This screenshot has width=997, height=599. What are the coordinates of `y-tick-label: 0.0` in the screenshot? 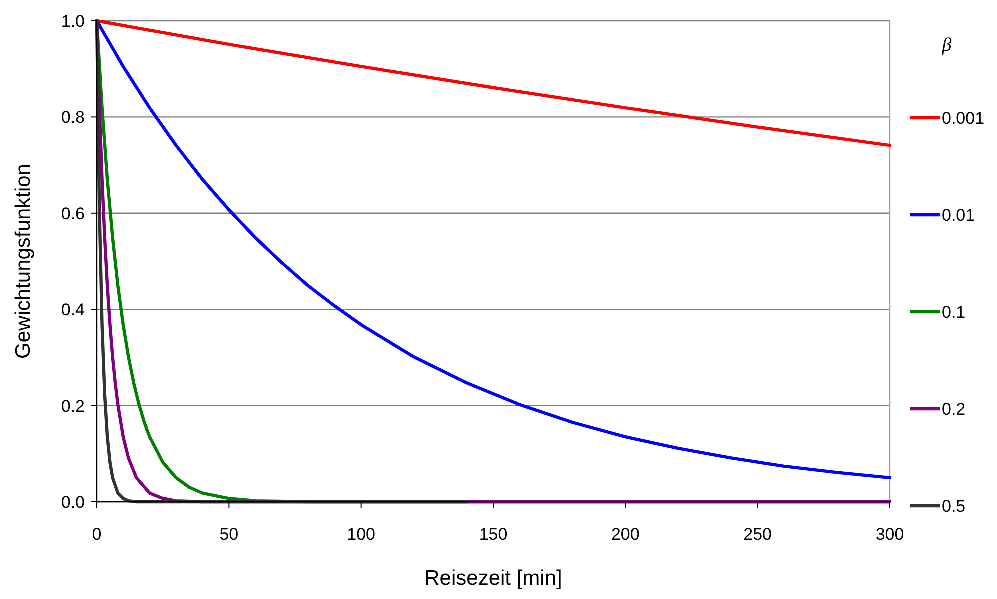 It's located at (73, 502).